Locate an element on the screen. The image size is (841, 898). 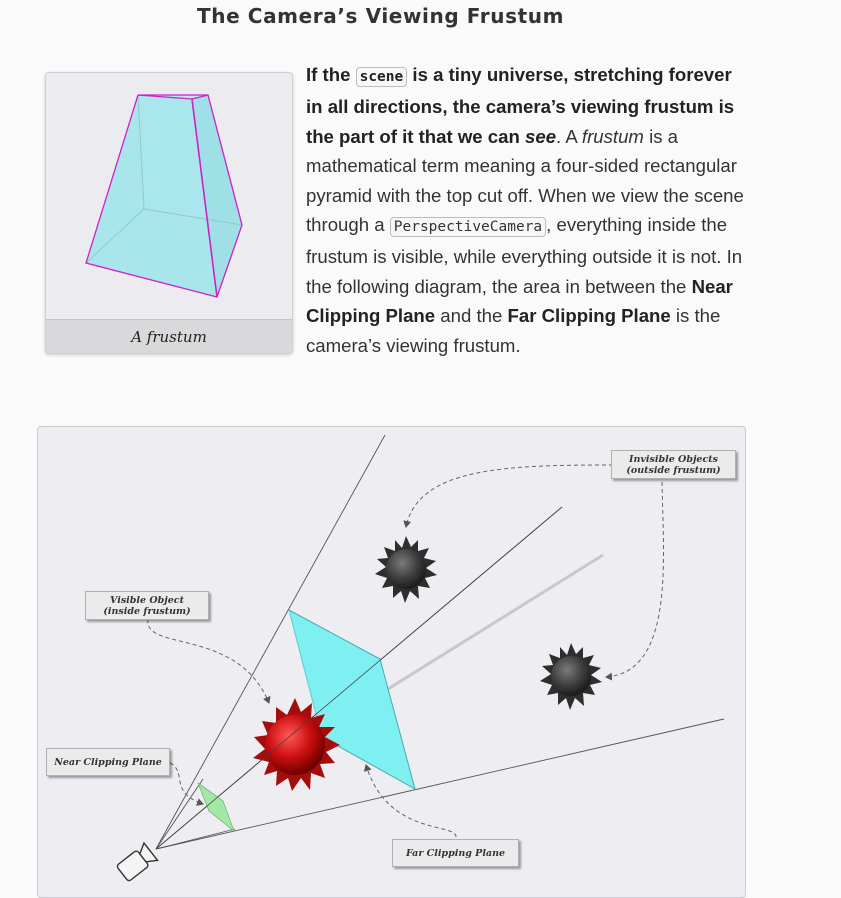
bold-near-plane: Near Clipping Plane is located at coordinates (519, 301).